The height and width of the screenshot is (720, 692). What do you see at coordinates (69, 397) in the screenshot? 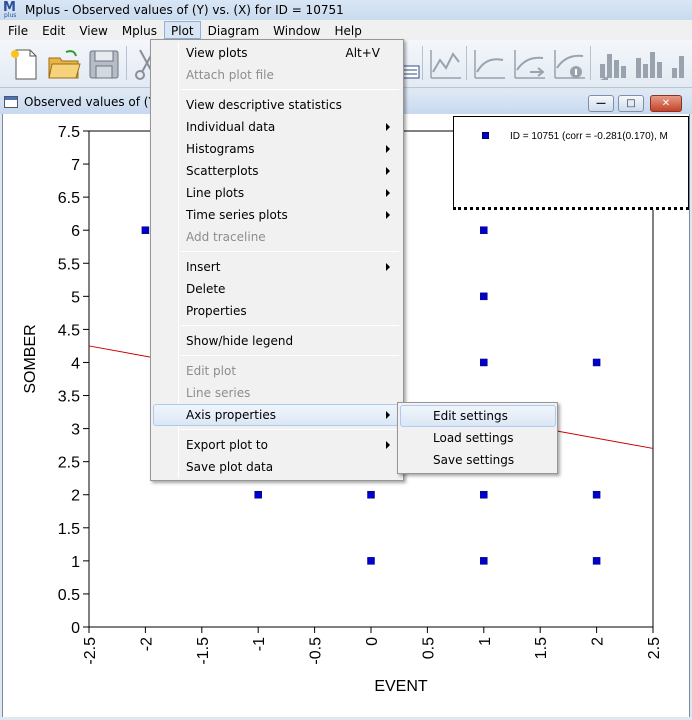
I see `y-tick-label: 3.5` at bounding box center [69, 397].